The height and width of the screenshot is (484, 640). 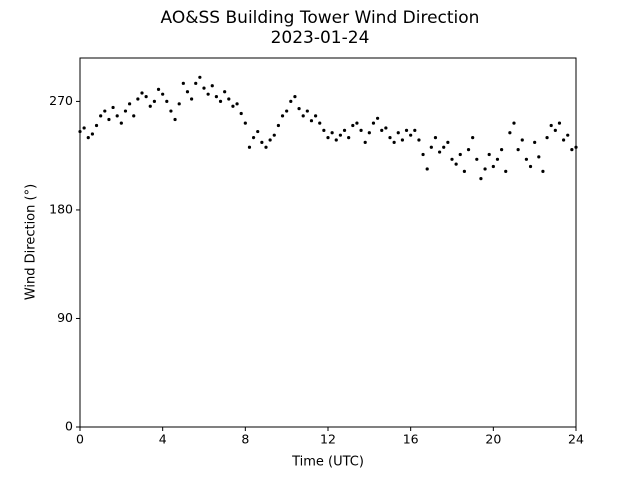 What do you see at coordinates (328, 439) in the screenshot?
I see `x-tick-label: 12` at bounding box center [328, 439].